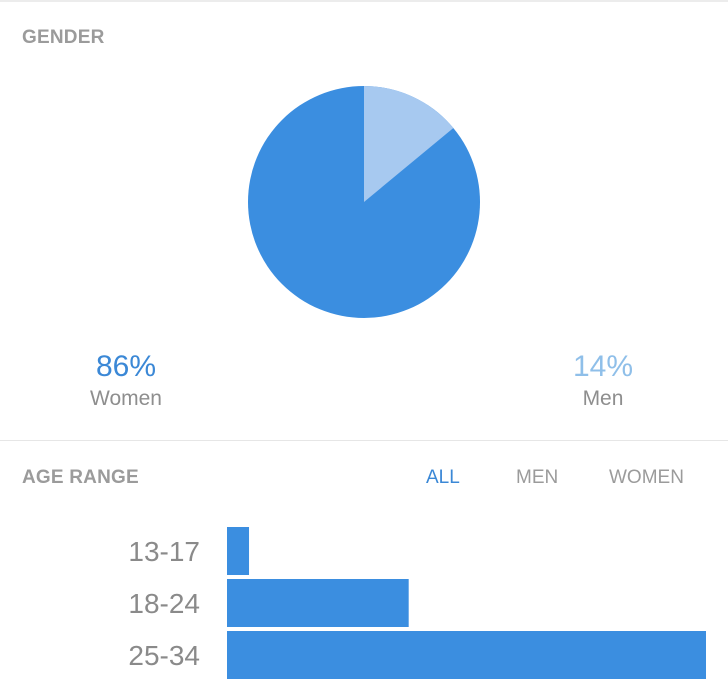 Image resolution: width=728 pixels, height=684 pixels. I want to click on age-label-13-17: 13-17, so click(164, 551).